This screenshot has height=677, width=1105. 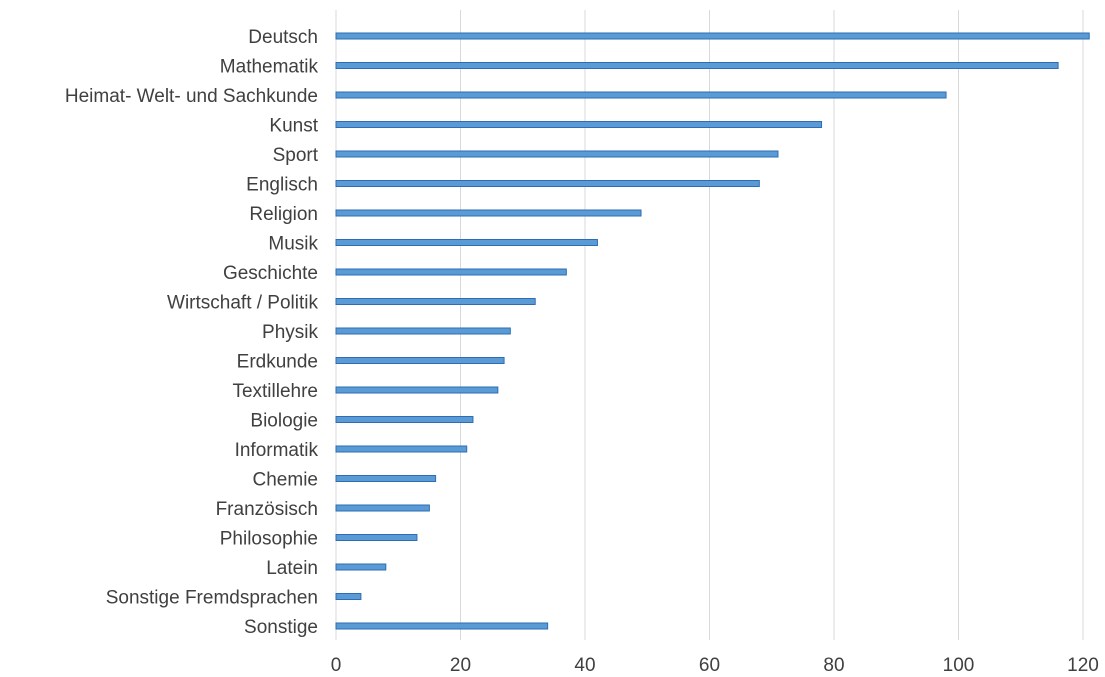 What do you see at coordinates (584, 665) in the screenshot?
I see `x-tick-label: 40` at bounding box center [584, 665].